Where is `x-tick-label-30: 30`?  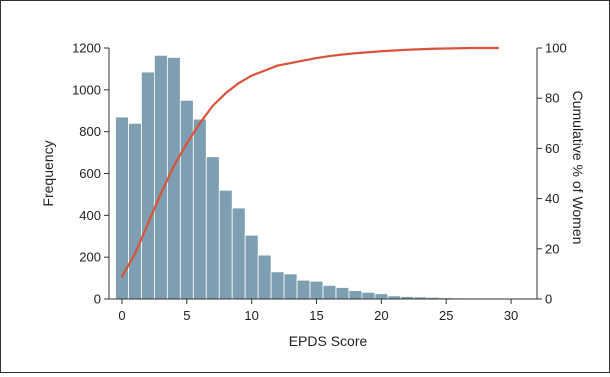
x-tick-label-30: 30 is located at coordinates (511, 315).